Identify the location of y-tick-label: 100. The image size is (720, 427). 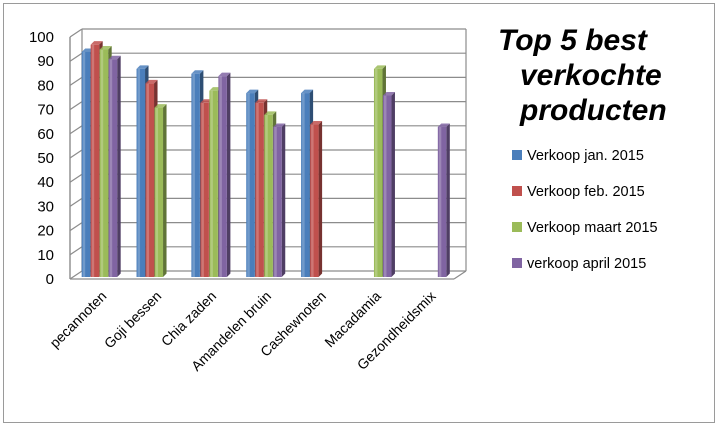
(41, 37).